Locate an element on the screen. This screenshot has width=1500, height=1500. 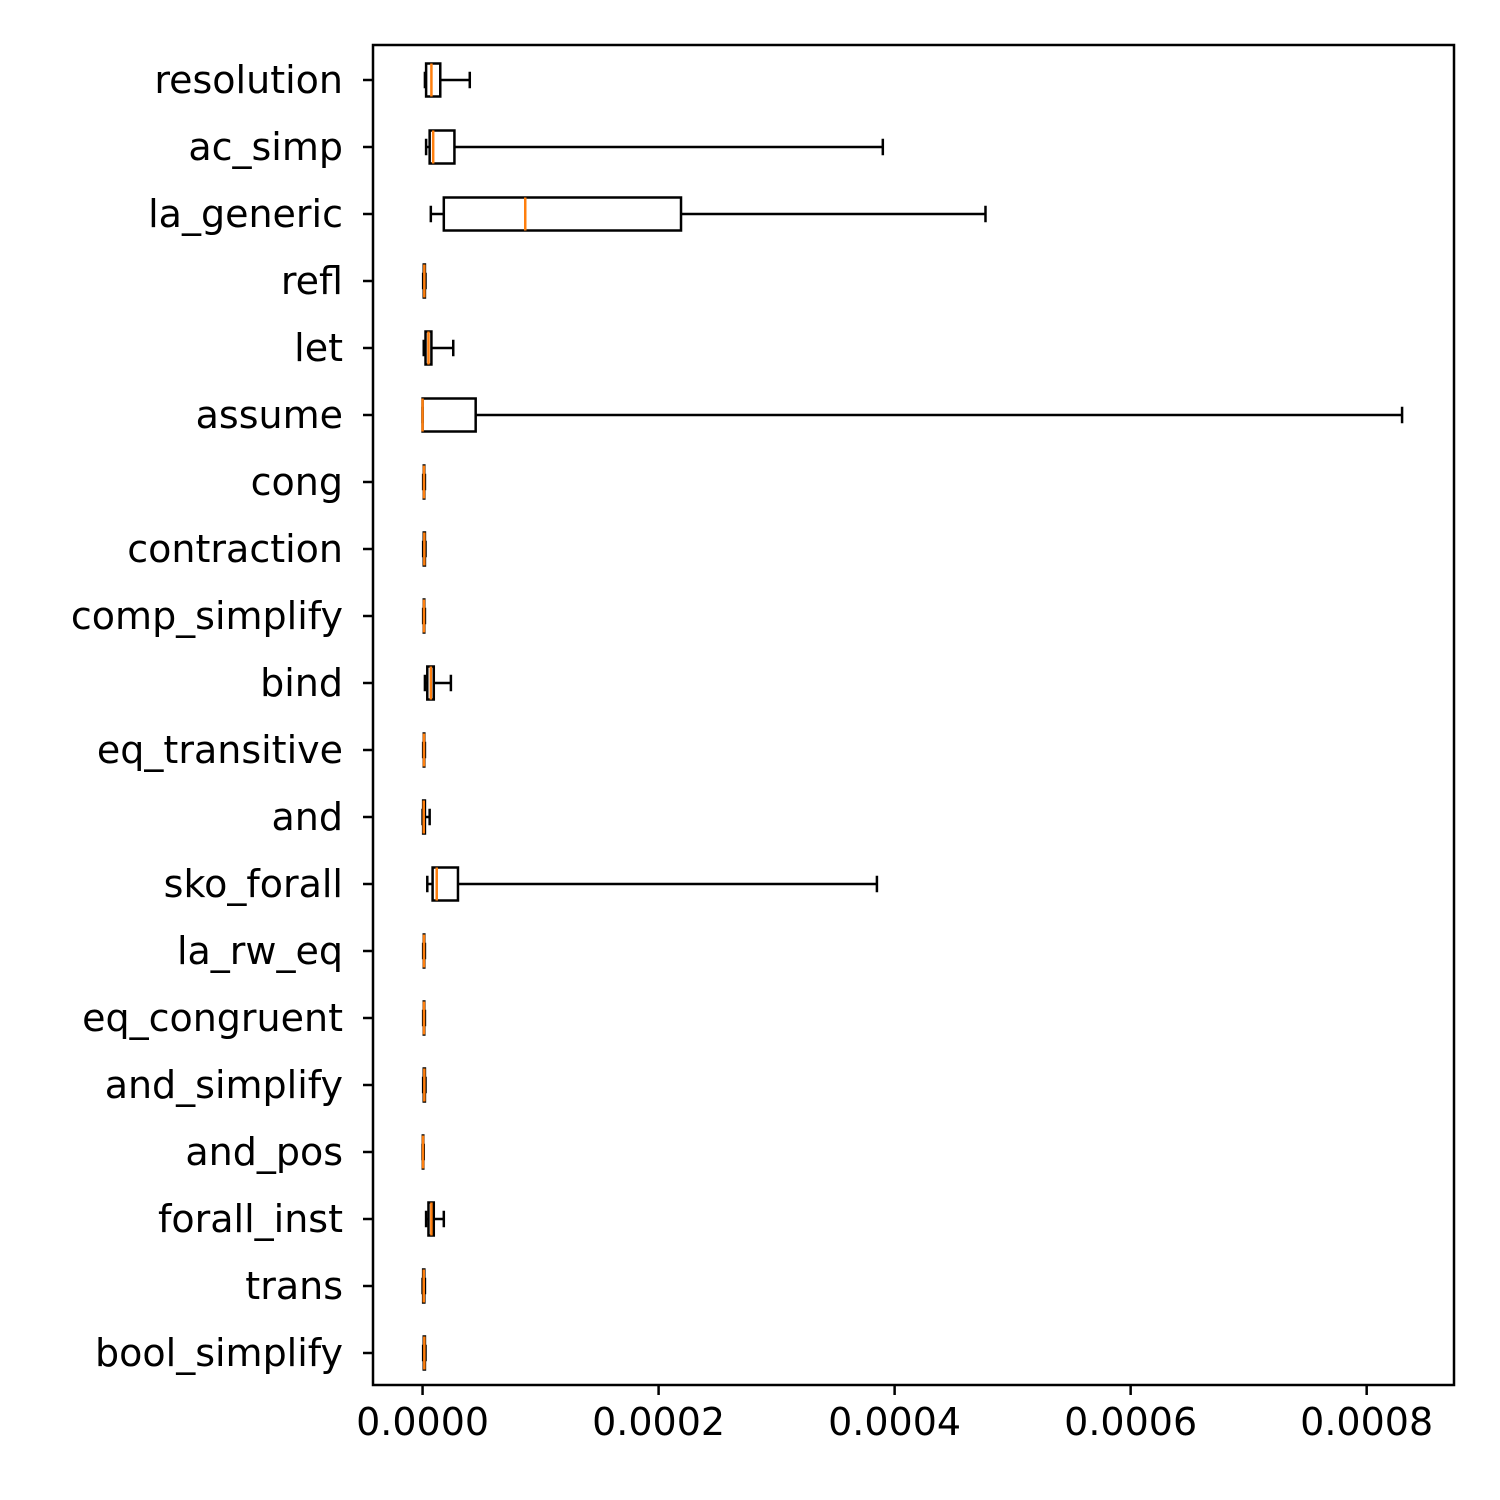
x-axis: 0.0000 0.0002 0.0004 0.0006 0.0008 is located at coordinates (894, 1414).